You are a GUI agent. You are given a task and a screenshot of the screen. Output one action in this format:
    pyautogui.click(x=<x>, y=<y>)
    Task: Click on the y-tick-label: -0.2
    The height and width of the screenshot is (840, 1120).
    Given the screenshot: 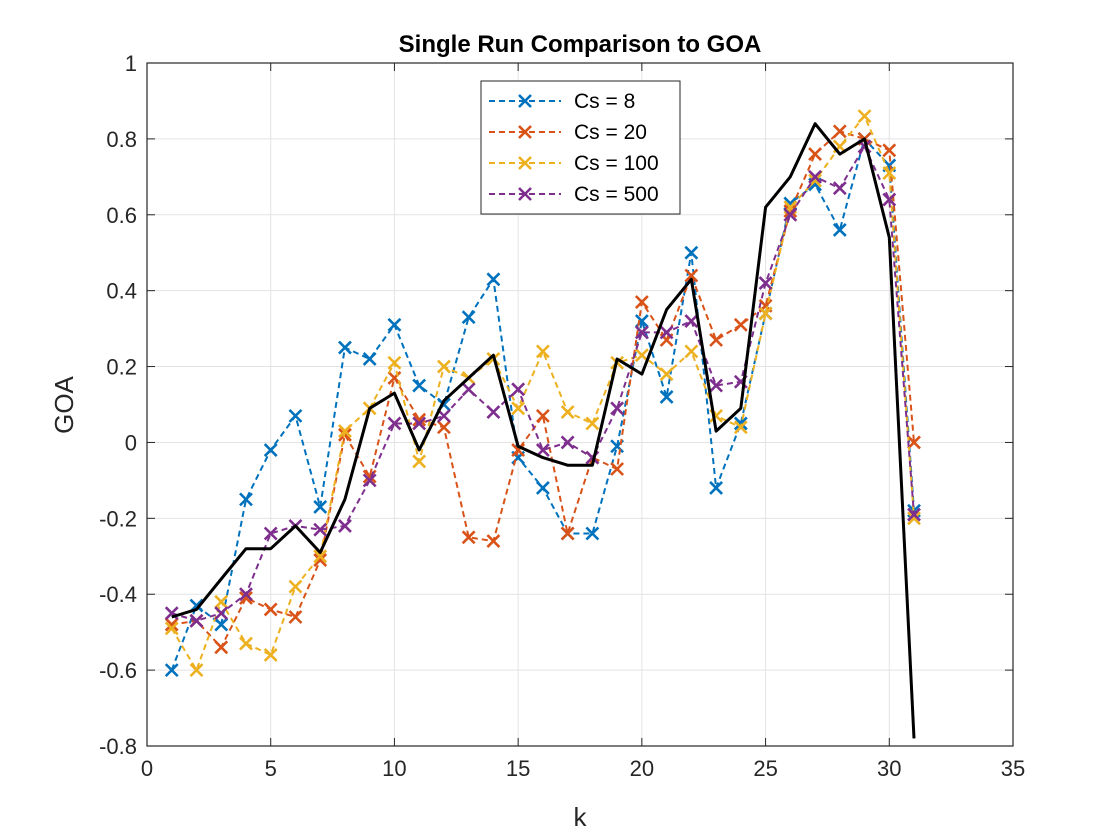 What is the action you would take?
    pyautogui.click(x=118, y=518)
    